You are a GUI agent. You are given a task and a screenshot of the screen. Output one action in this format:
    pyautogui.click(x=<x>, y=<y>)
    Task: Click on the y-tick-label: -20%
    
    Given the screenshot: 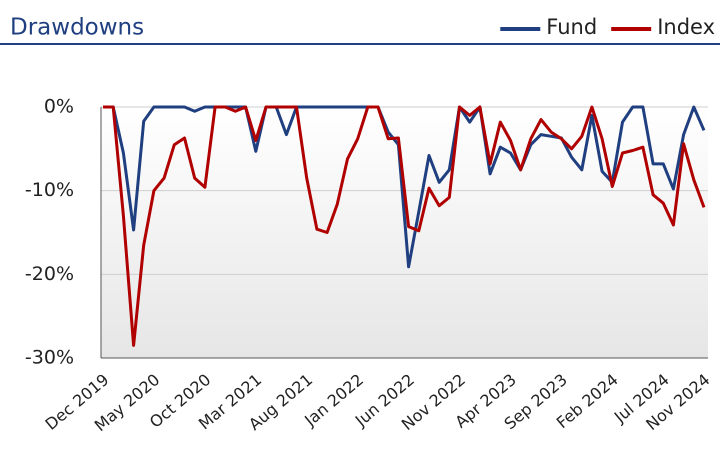 What is the action you would take?
    pyautogui.click(x=49, y=274)
    